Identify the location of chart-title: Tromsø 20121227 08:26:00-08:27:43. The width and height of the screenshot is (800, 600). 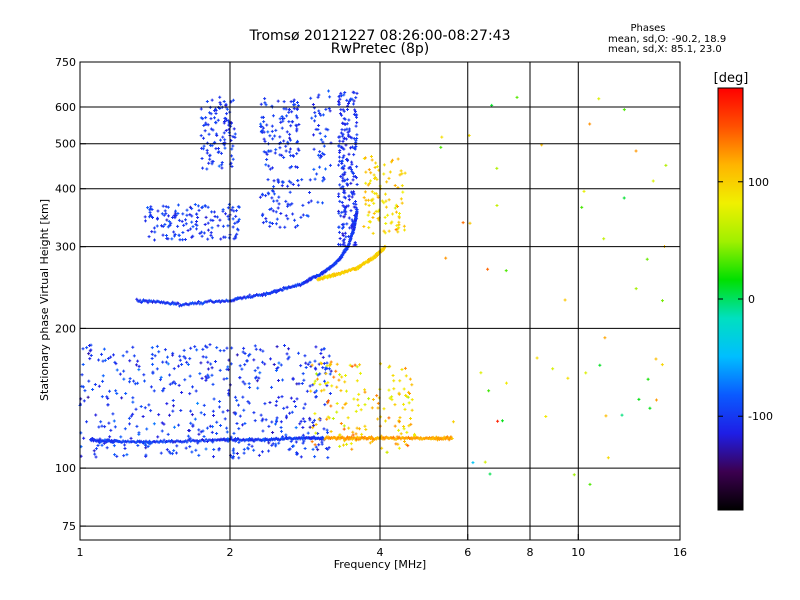
(380, 36).